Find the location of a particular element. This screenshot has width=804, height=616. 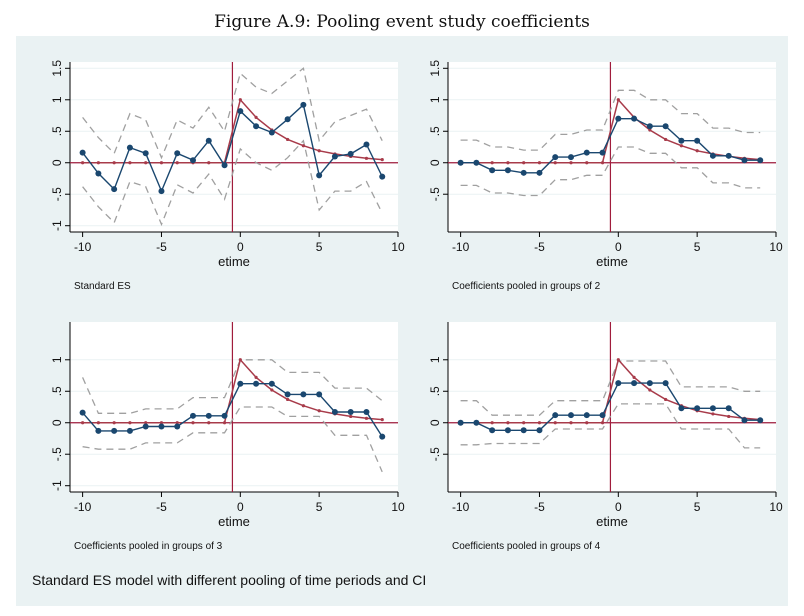

true-effect-line is located at coordinates (610, 391).